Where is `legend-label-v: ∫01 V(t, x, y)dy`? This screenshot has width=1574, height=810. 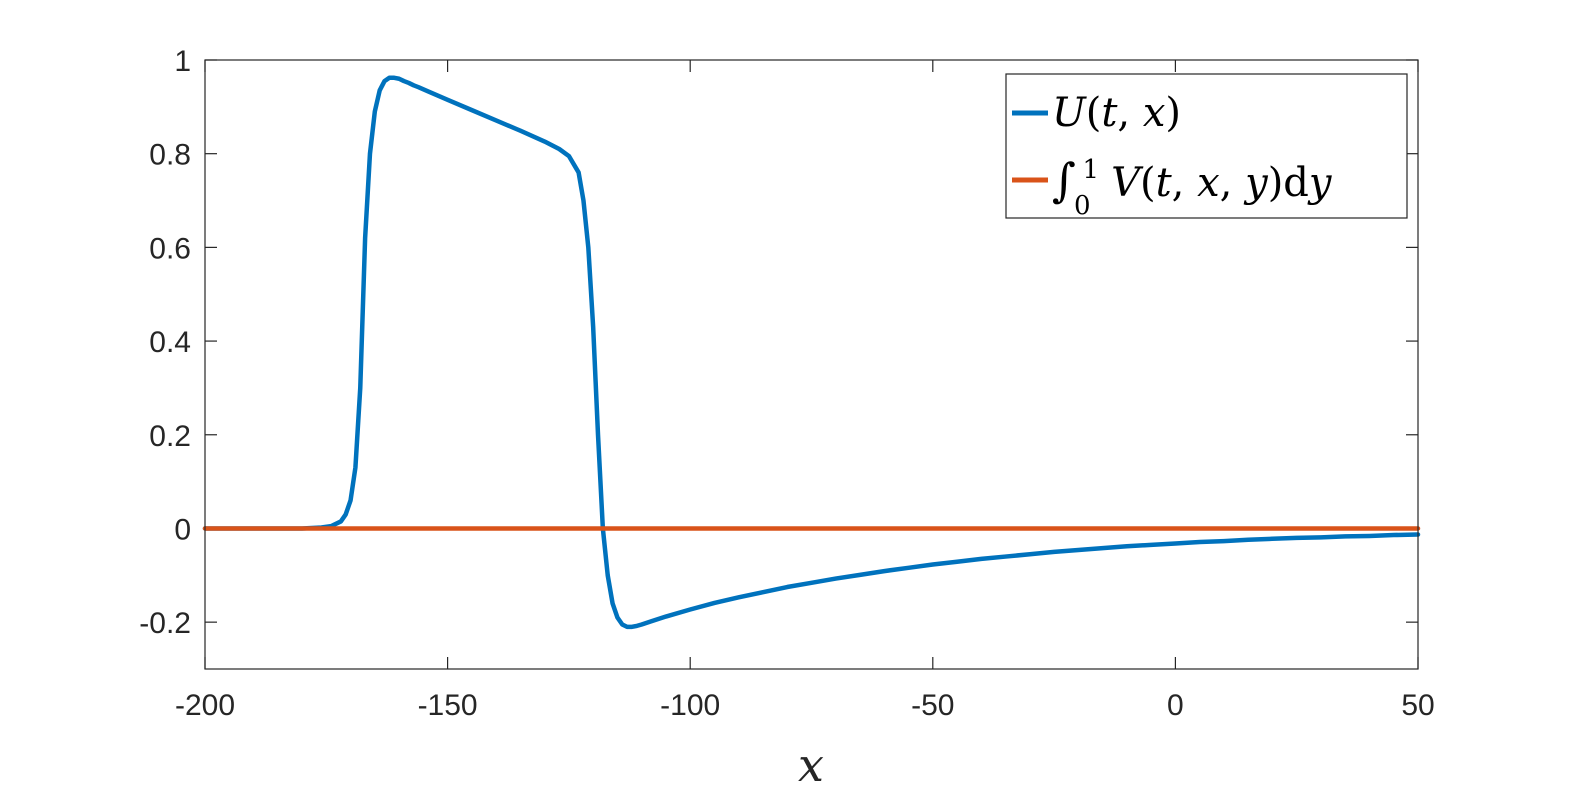
legend-label-v: ∫01 V(t, x, y)dy is located at coordinates (1192, 187).